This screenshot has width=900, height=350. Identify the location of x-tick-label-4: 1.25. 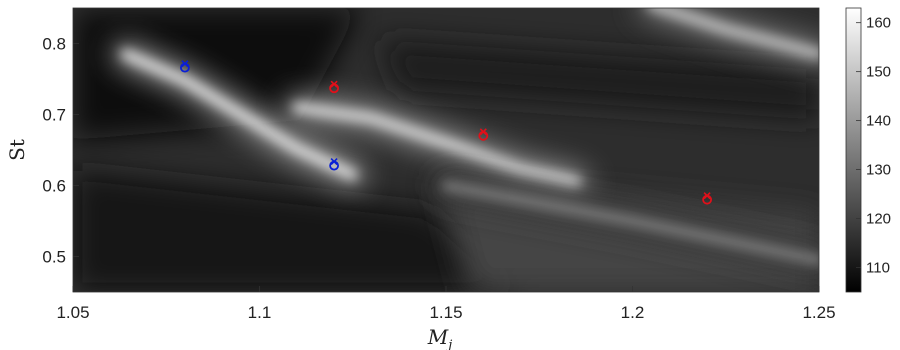
(818, 312).